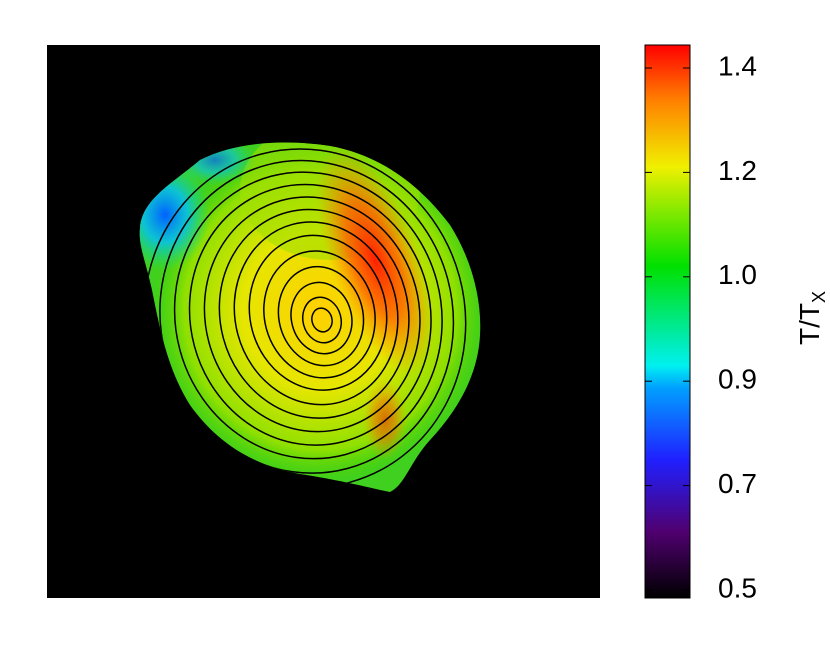 The height and width of the screenshot is (645, 830). I want to click on colorbar-label: T/TX, so click(811, 318).